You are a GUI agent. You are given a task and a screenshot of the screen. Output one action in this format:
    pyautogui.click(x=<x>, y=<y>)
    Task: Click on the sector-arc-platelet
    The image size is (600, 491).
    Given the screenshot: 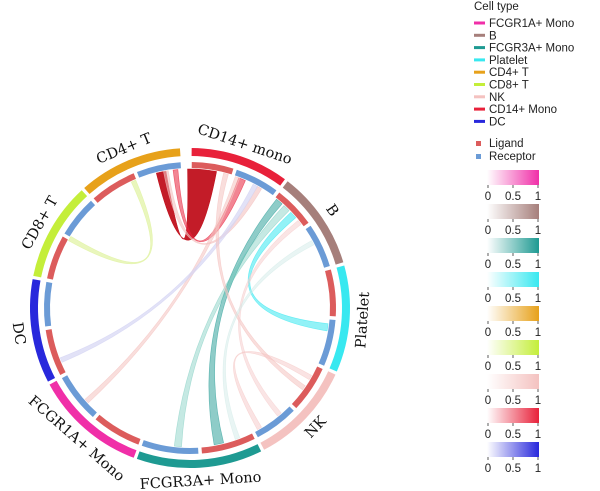 What is the action you would take?
    pyautogui.click(x=340, y=318)
    